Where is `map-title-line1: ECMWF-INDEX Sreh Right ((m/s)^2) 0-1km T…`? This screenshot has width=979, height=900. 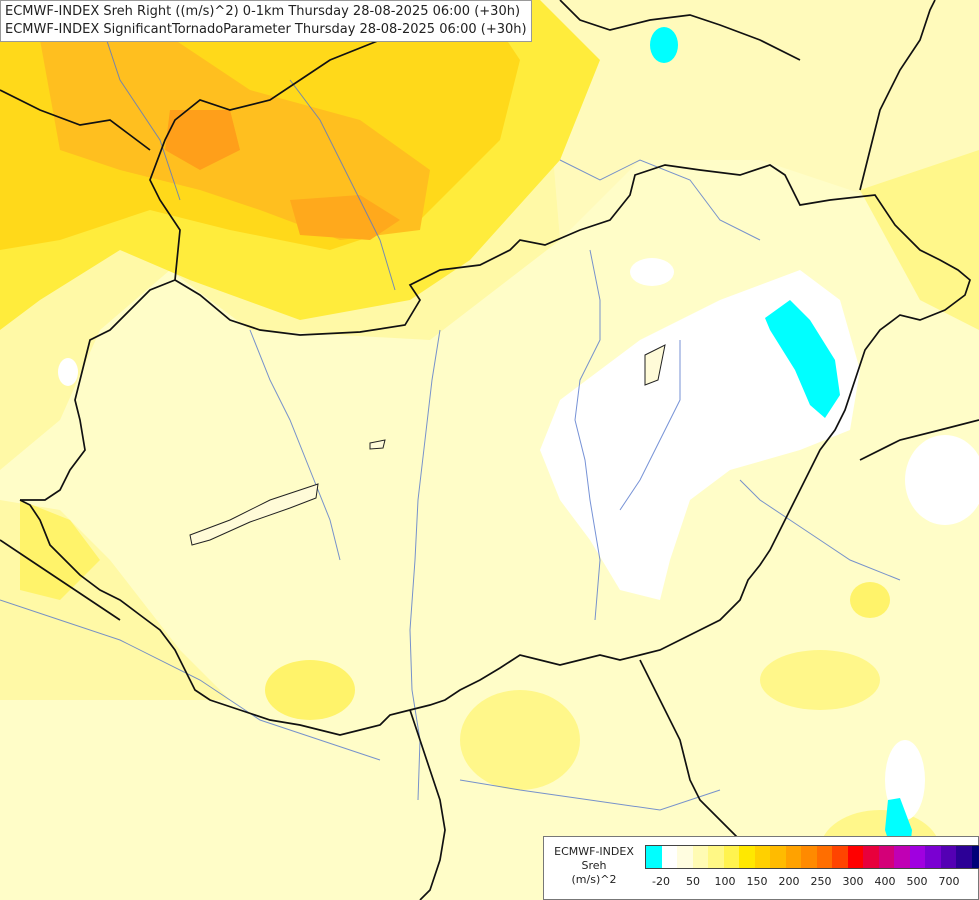
map-title-line1: ECMWF-INDEX Sreh Right ((m/s)^2) 0-1km T… is located at coordinates (263, 11).